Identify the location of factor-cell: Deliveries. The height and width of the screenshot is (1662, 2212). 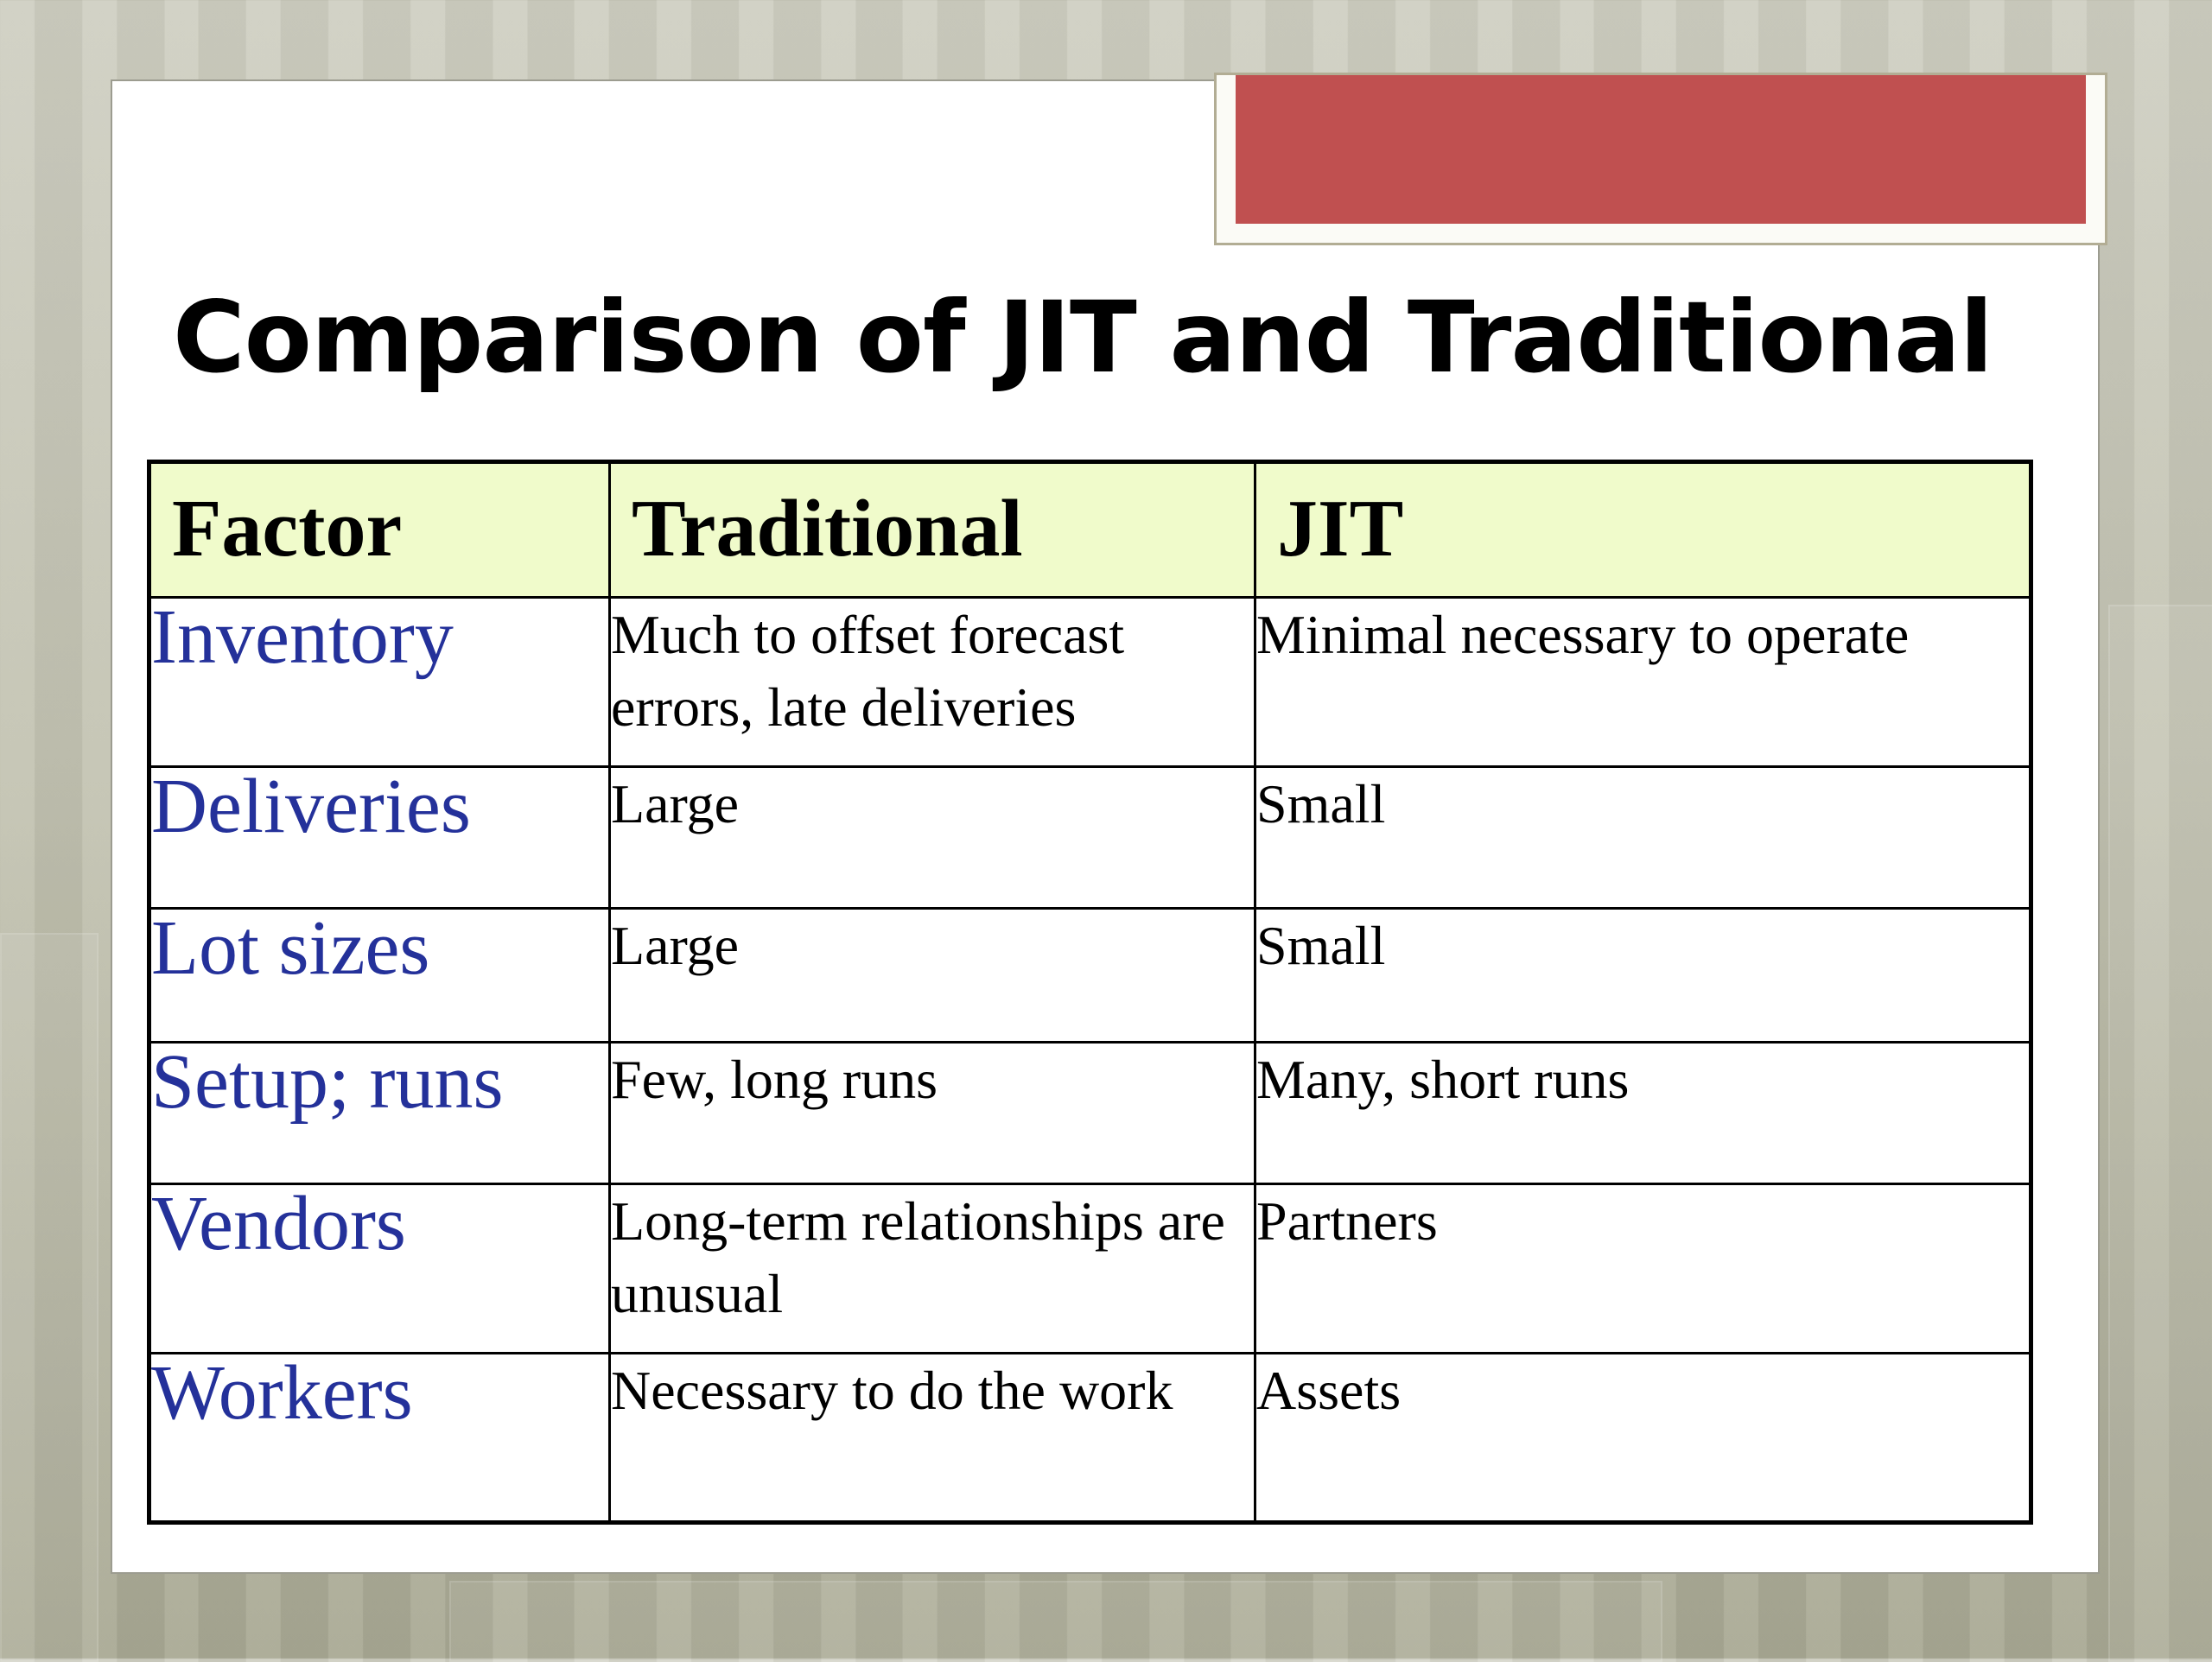
(379, 837).